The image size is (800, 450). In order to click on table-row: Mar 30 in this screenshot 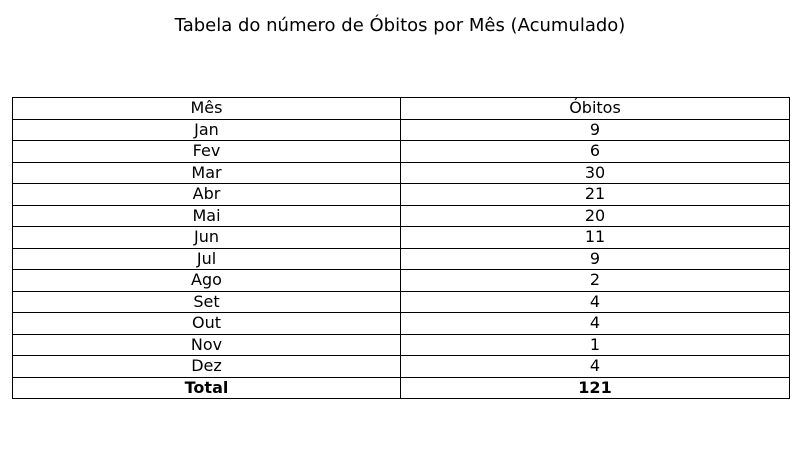, I will do `click(401, 172)`.